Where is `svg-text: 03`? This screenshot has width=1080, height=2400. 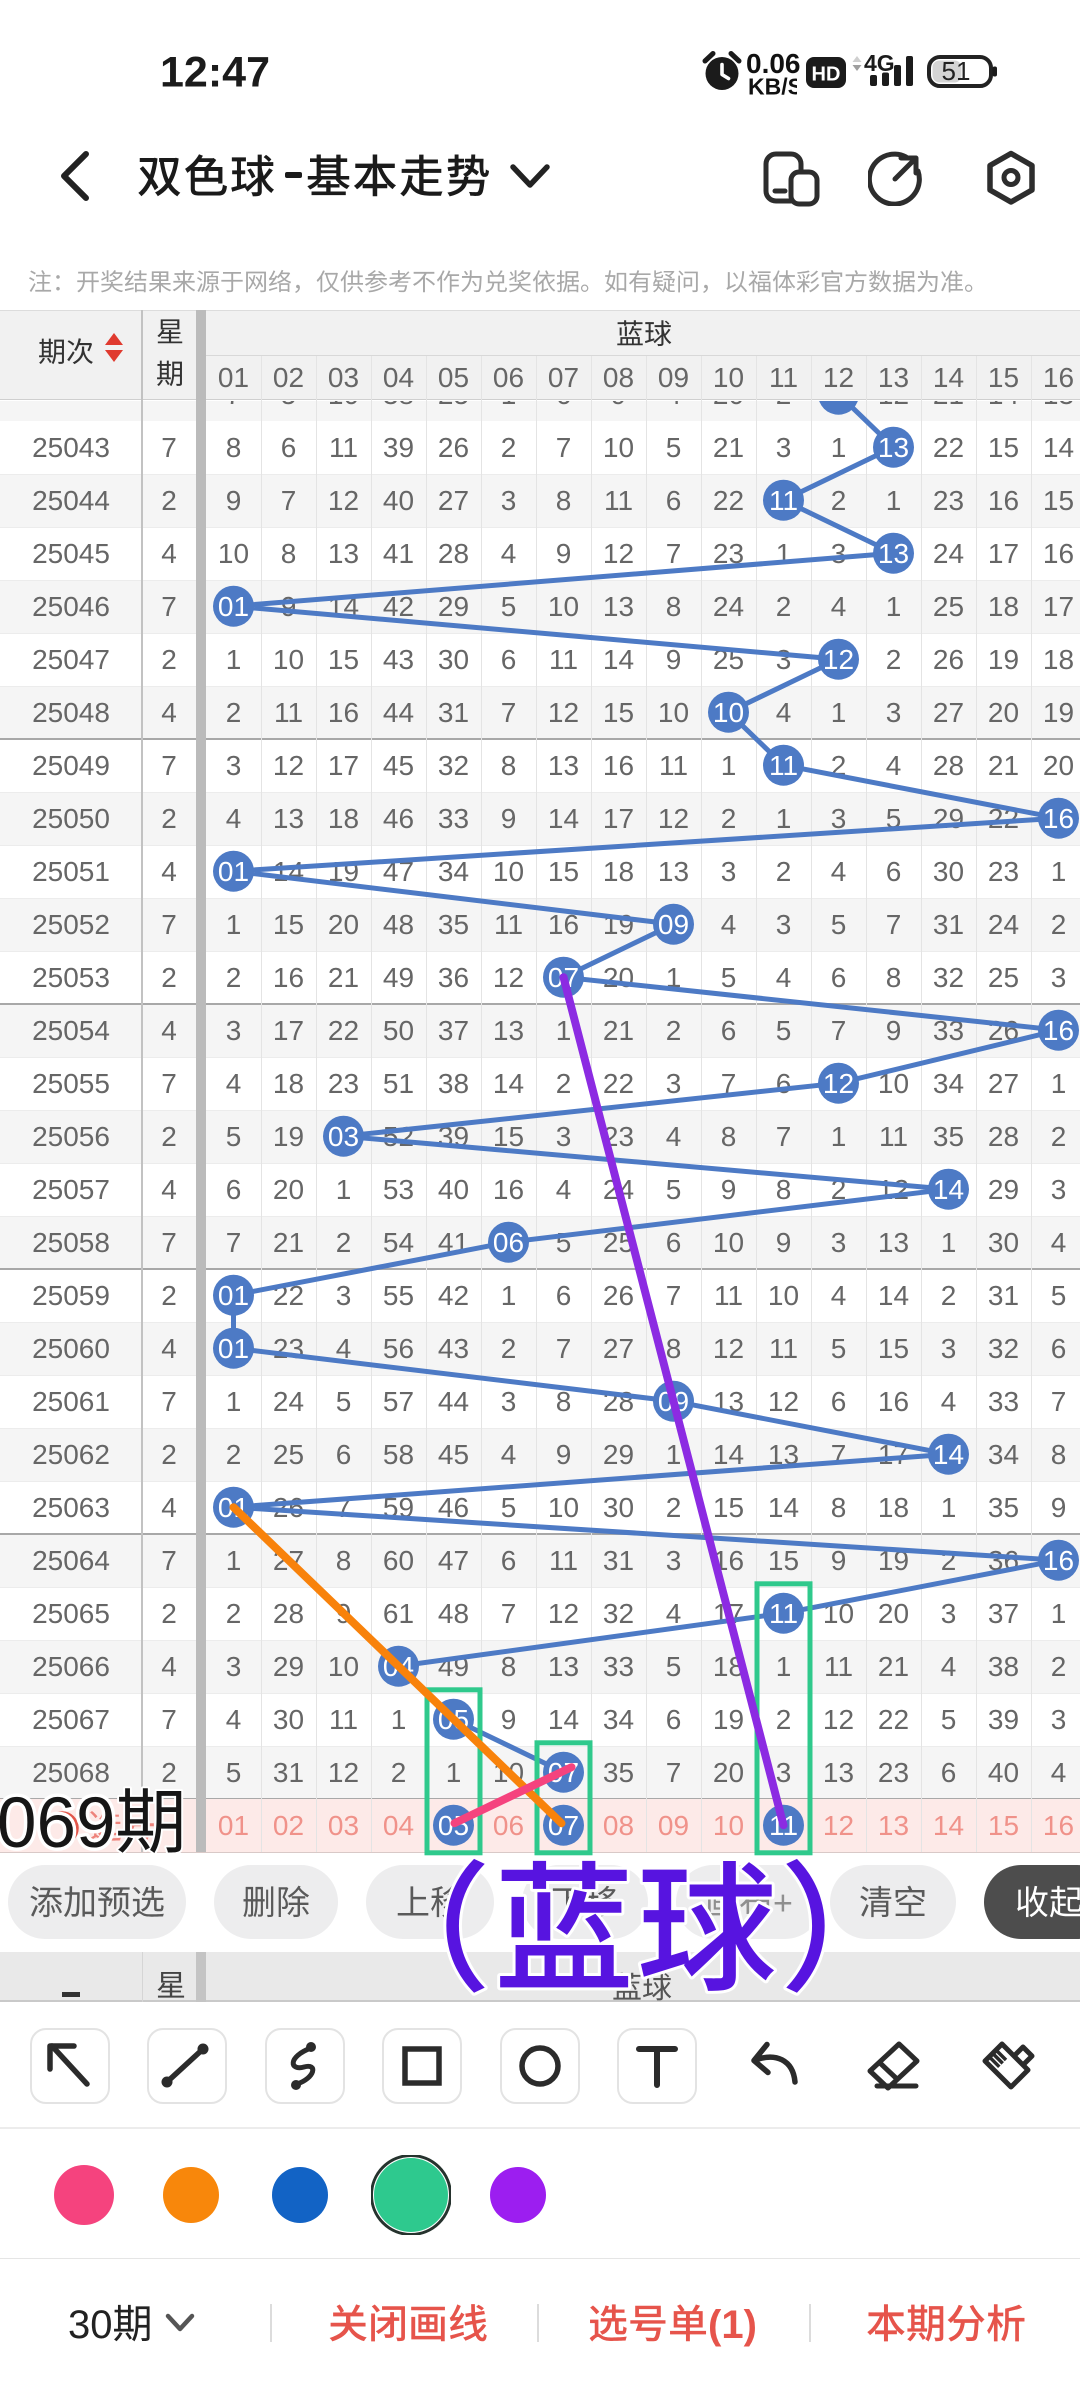
svg-text: 03 is located at coordinates (343, 1136).